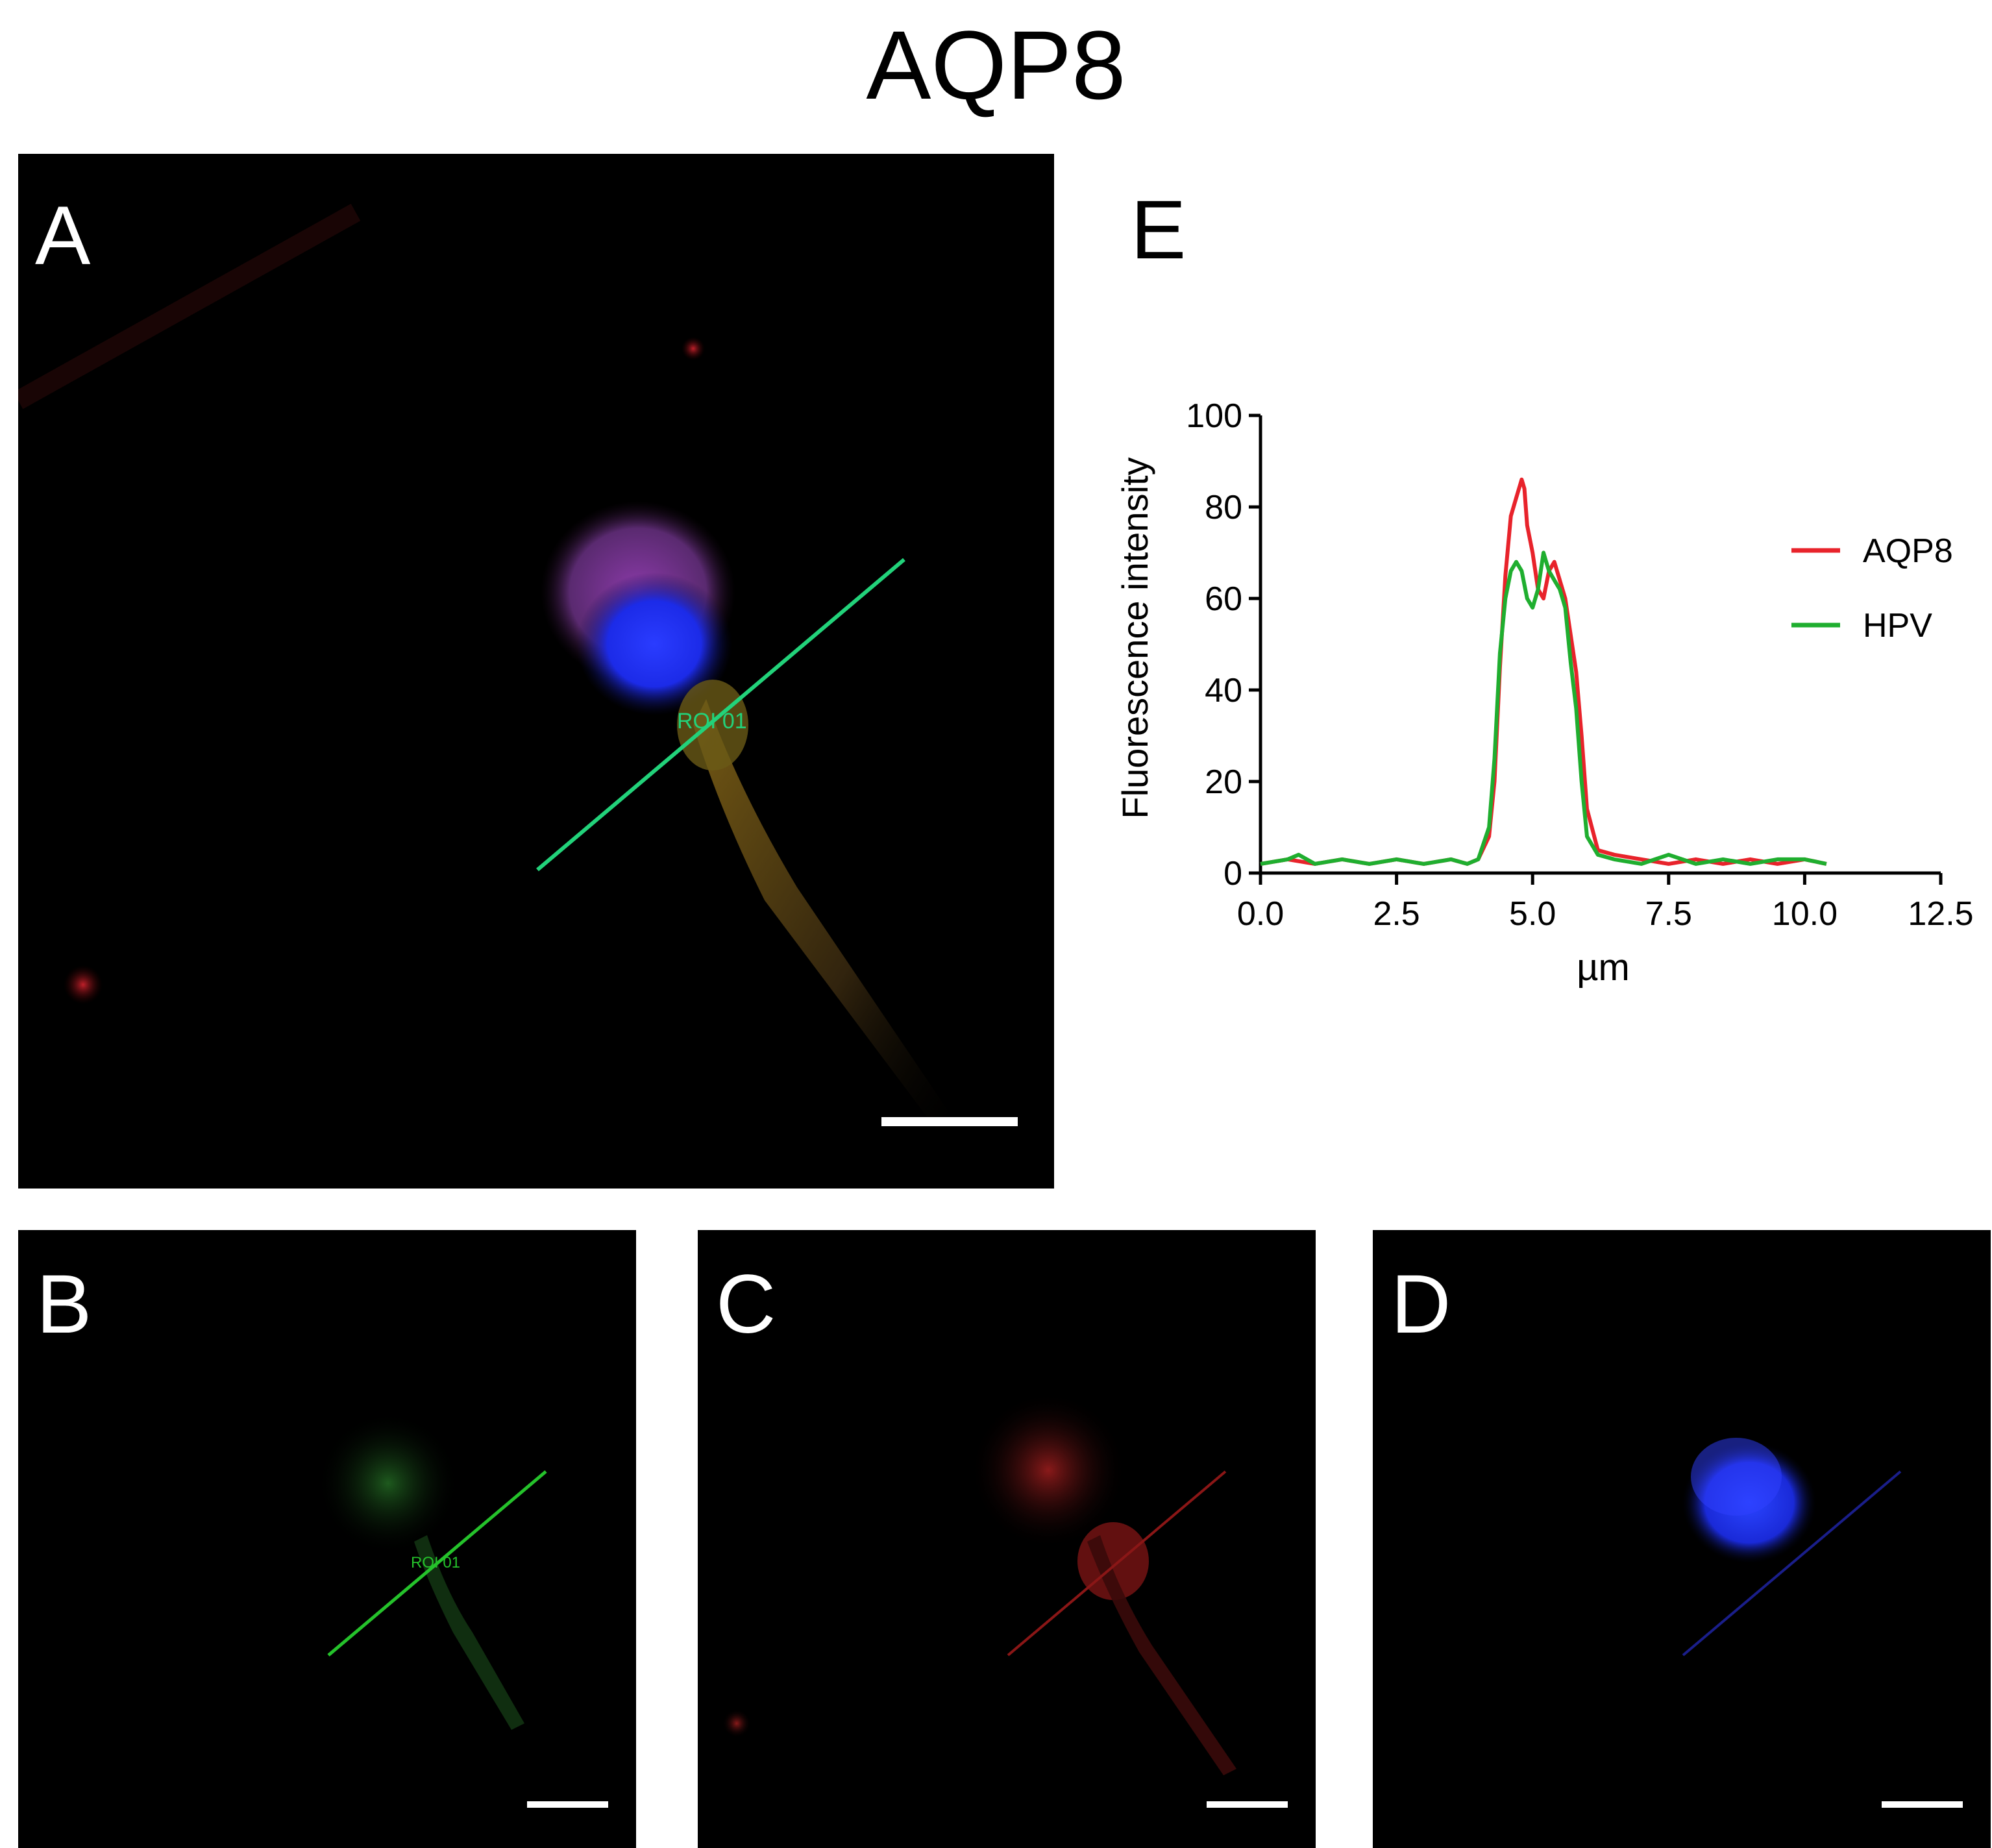  What do you see at coordinates (1223, 599) in the screenshot?
I see `y-tick-label: 60` at bounding box center [1223, 599].